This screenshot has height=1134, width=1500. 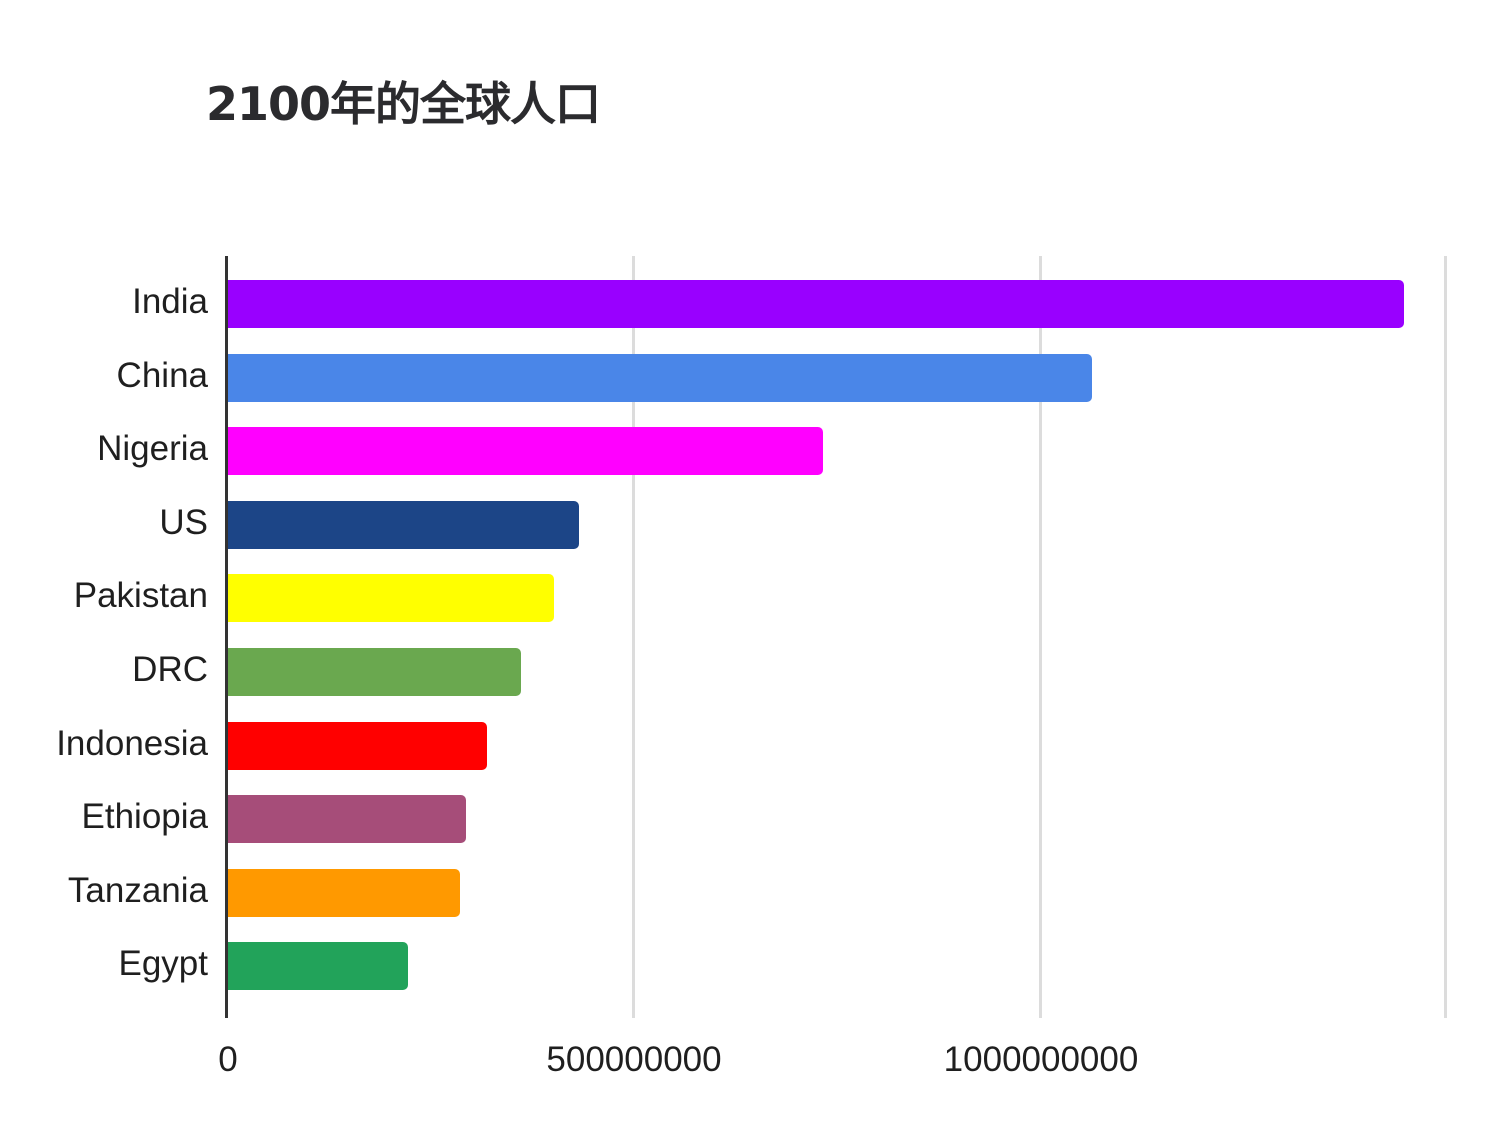 I want to click on bar-pakistan, so click(x=390, y=598).